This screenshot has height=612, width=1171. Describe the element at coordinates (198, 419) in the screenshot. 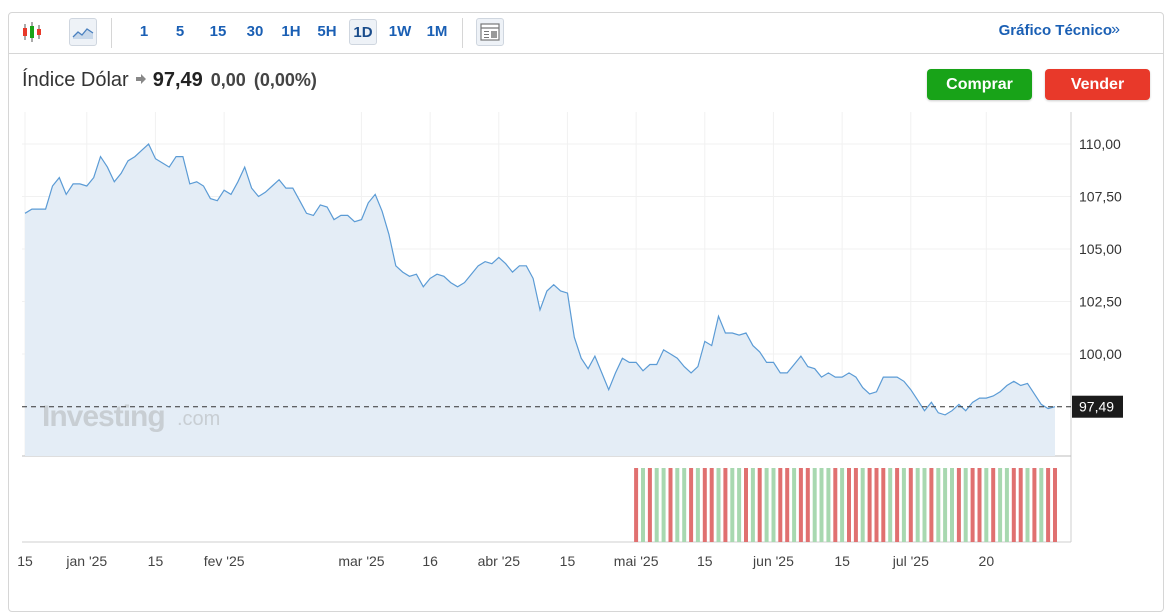

I see `watermark-suffix: .com` at that location.